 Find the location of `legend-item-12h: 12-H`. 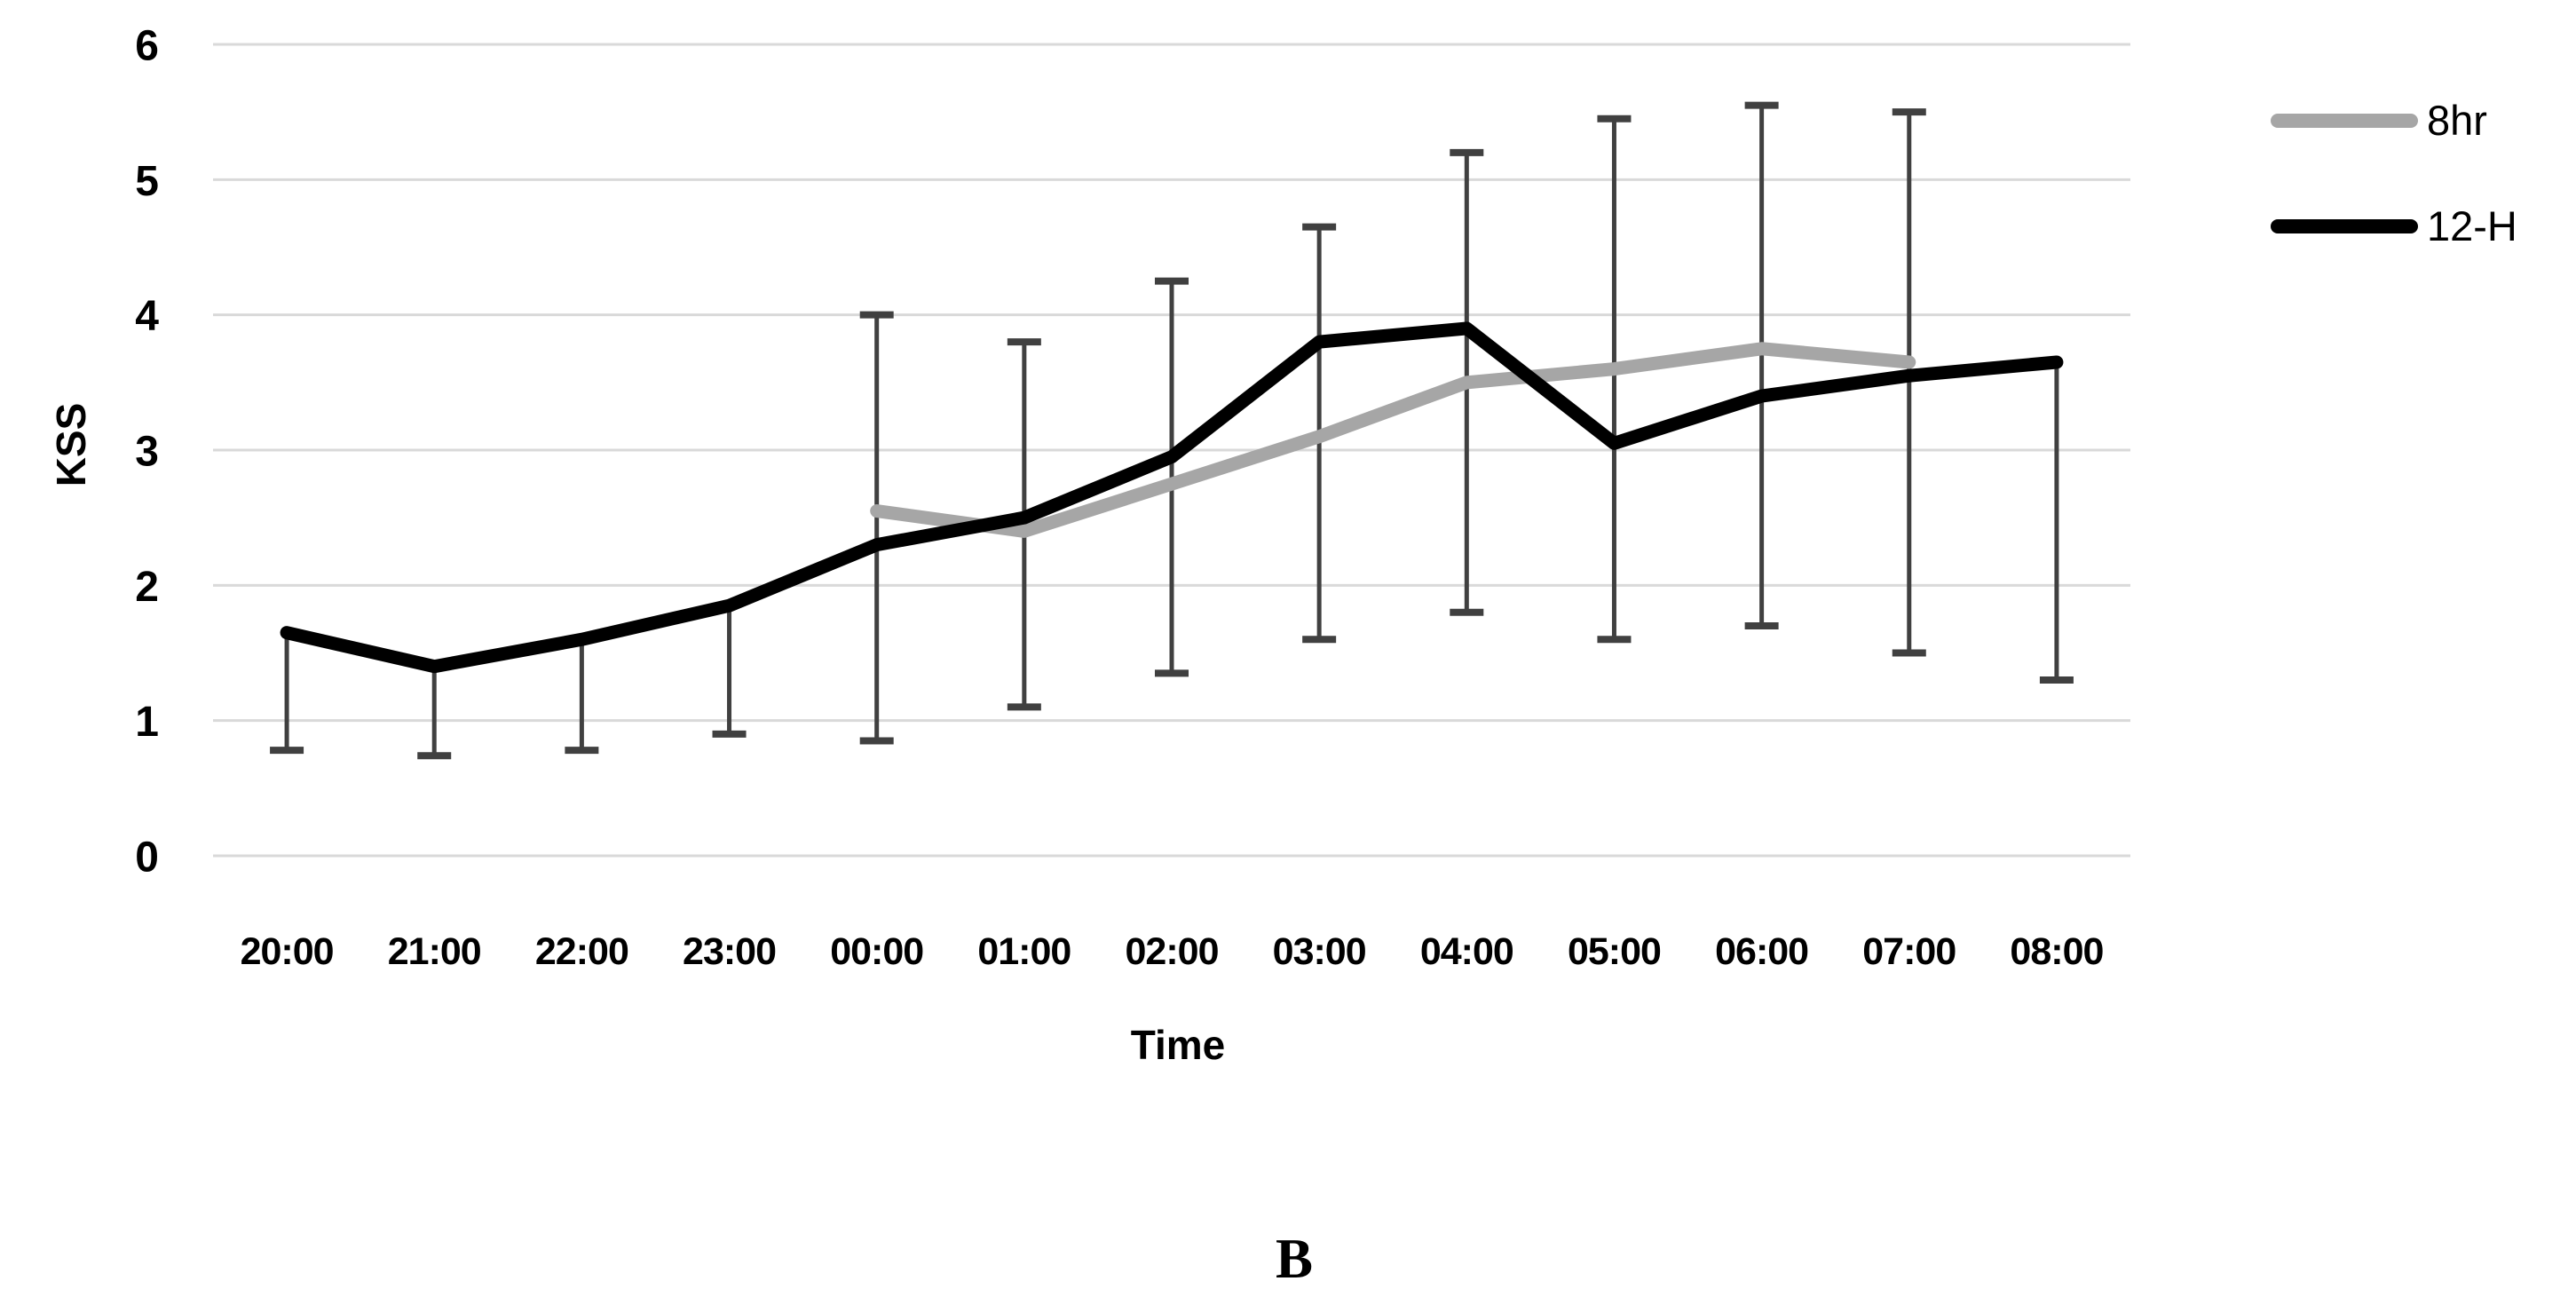

legend-item-12h: 12-H is located at coordinates (2394, 226).